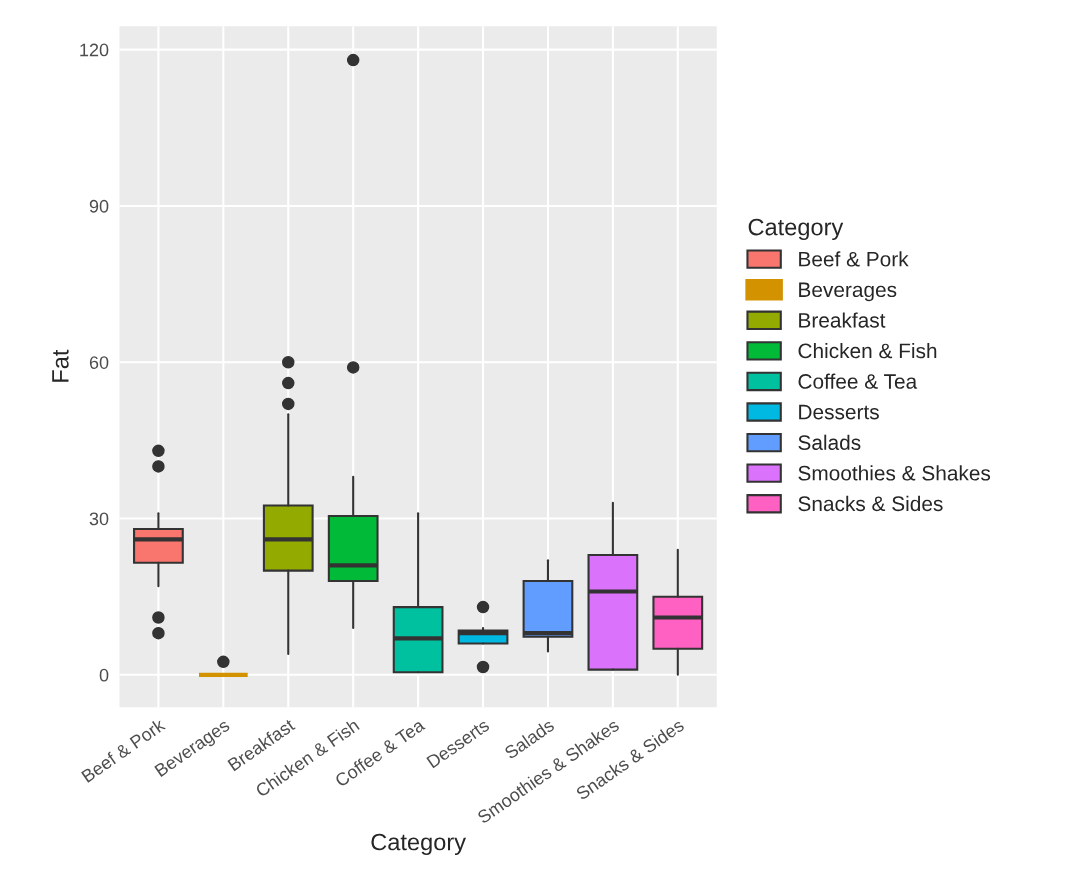 This screenshot has width=1086, height=873. I want to click on y-tick-label: 30, so click(99, 519).